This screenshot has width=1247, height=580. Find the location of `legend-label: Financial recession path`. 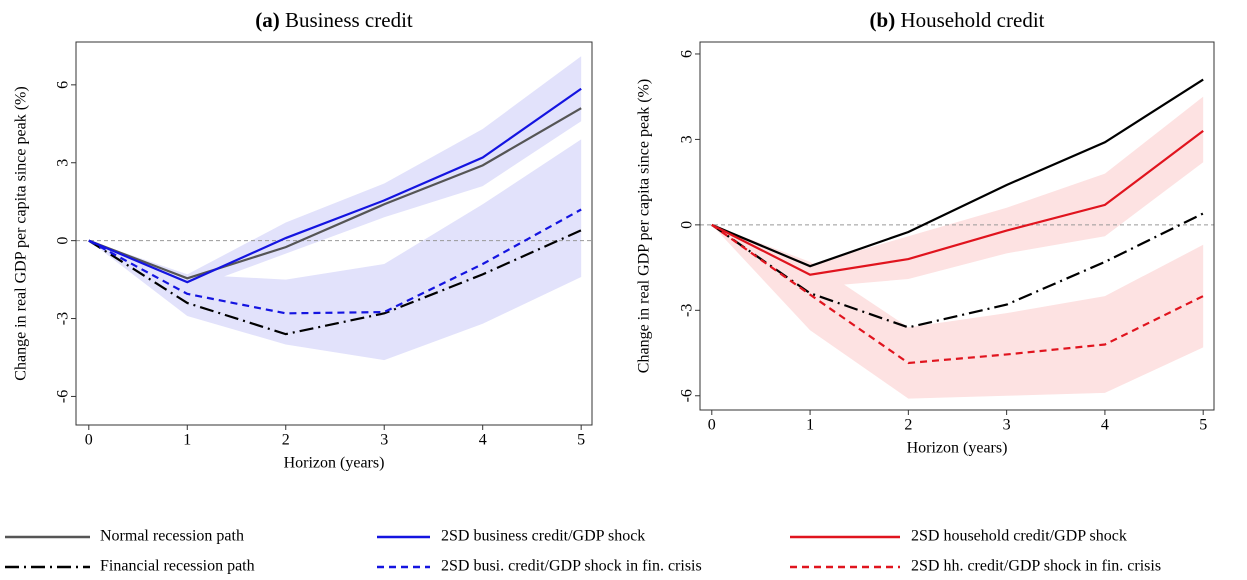

legend-label: Financial recession path is located at coordinates (177, 566).